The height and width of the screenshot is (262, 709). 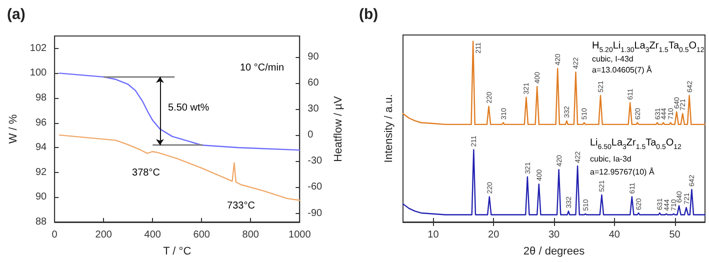 What do you see at coordinates (41, 122) in the screenshot?
I see `y-tick-label: 96` at bounding box center [41, 122].